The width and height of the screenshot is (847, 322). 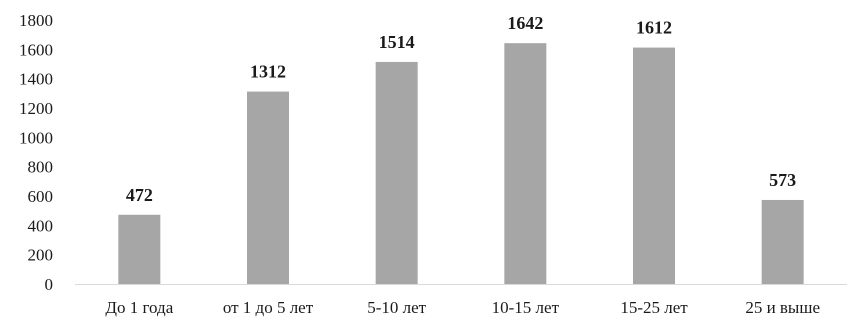 What do you see at coordinates (36, 49) in the screenshot?
I see `y-tick-label: 1600` at bounding box center [36, 49].